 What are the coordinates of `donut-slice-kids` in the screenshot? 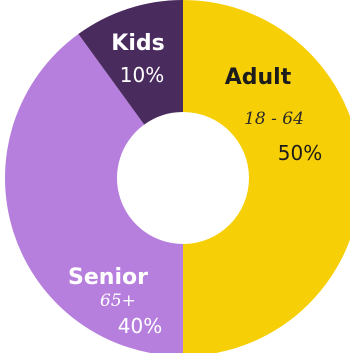 It's located at (130, 62).